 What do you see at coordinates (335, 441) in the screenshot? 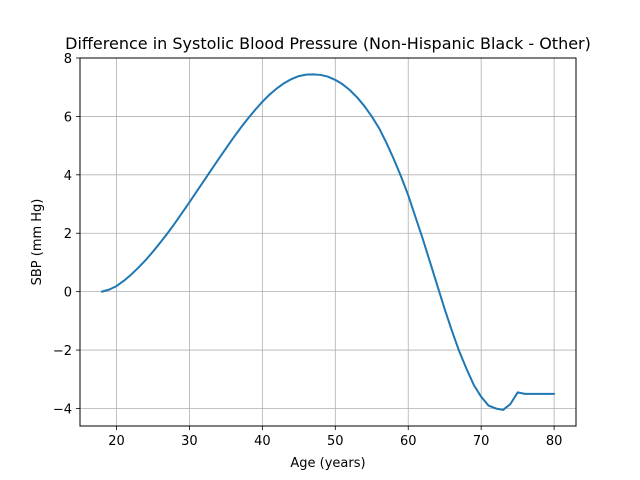
I see `x-tick-label: 50` at bounding box center [335, 441].